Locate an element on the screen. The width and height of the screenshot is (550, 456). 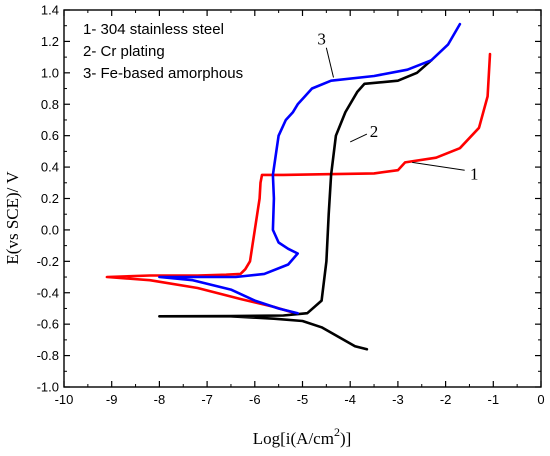
x-tick-label: -7 is located at coordinates (207, 399).